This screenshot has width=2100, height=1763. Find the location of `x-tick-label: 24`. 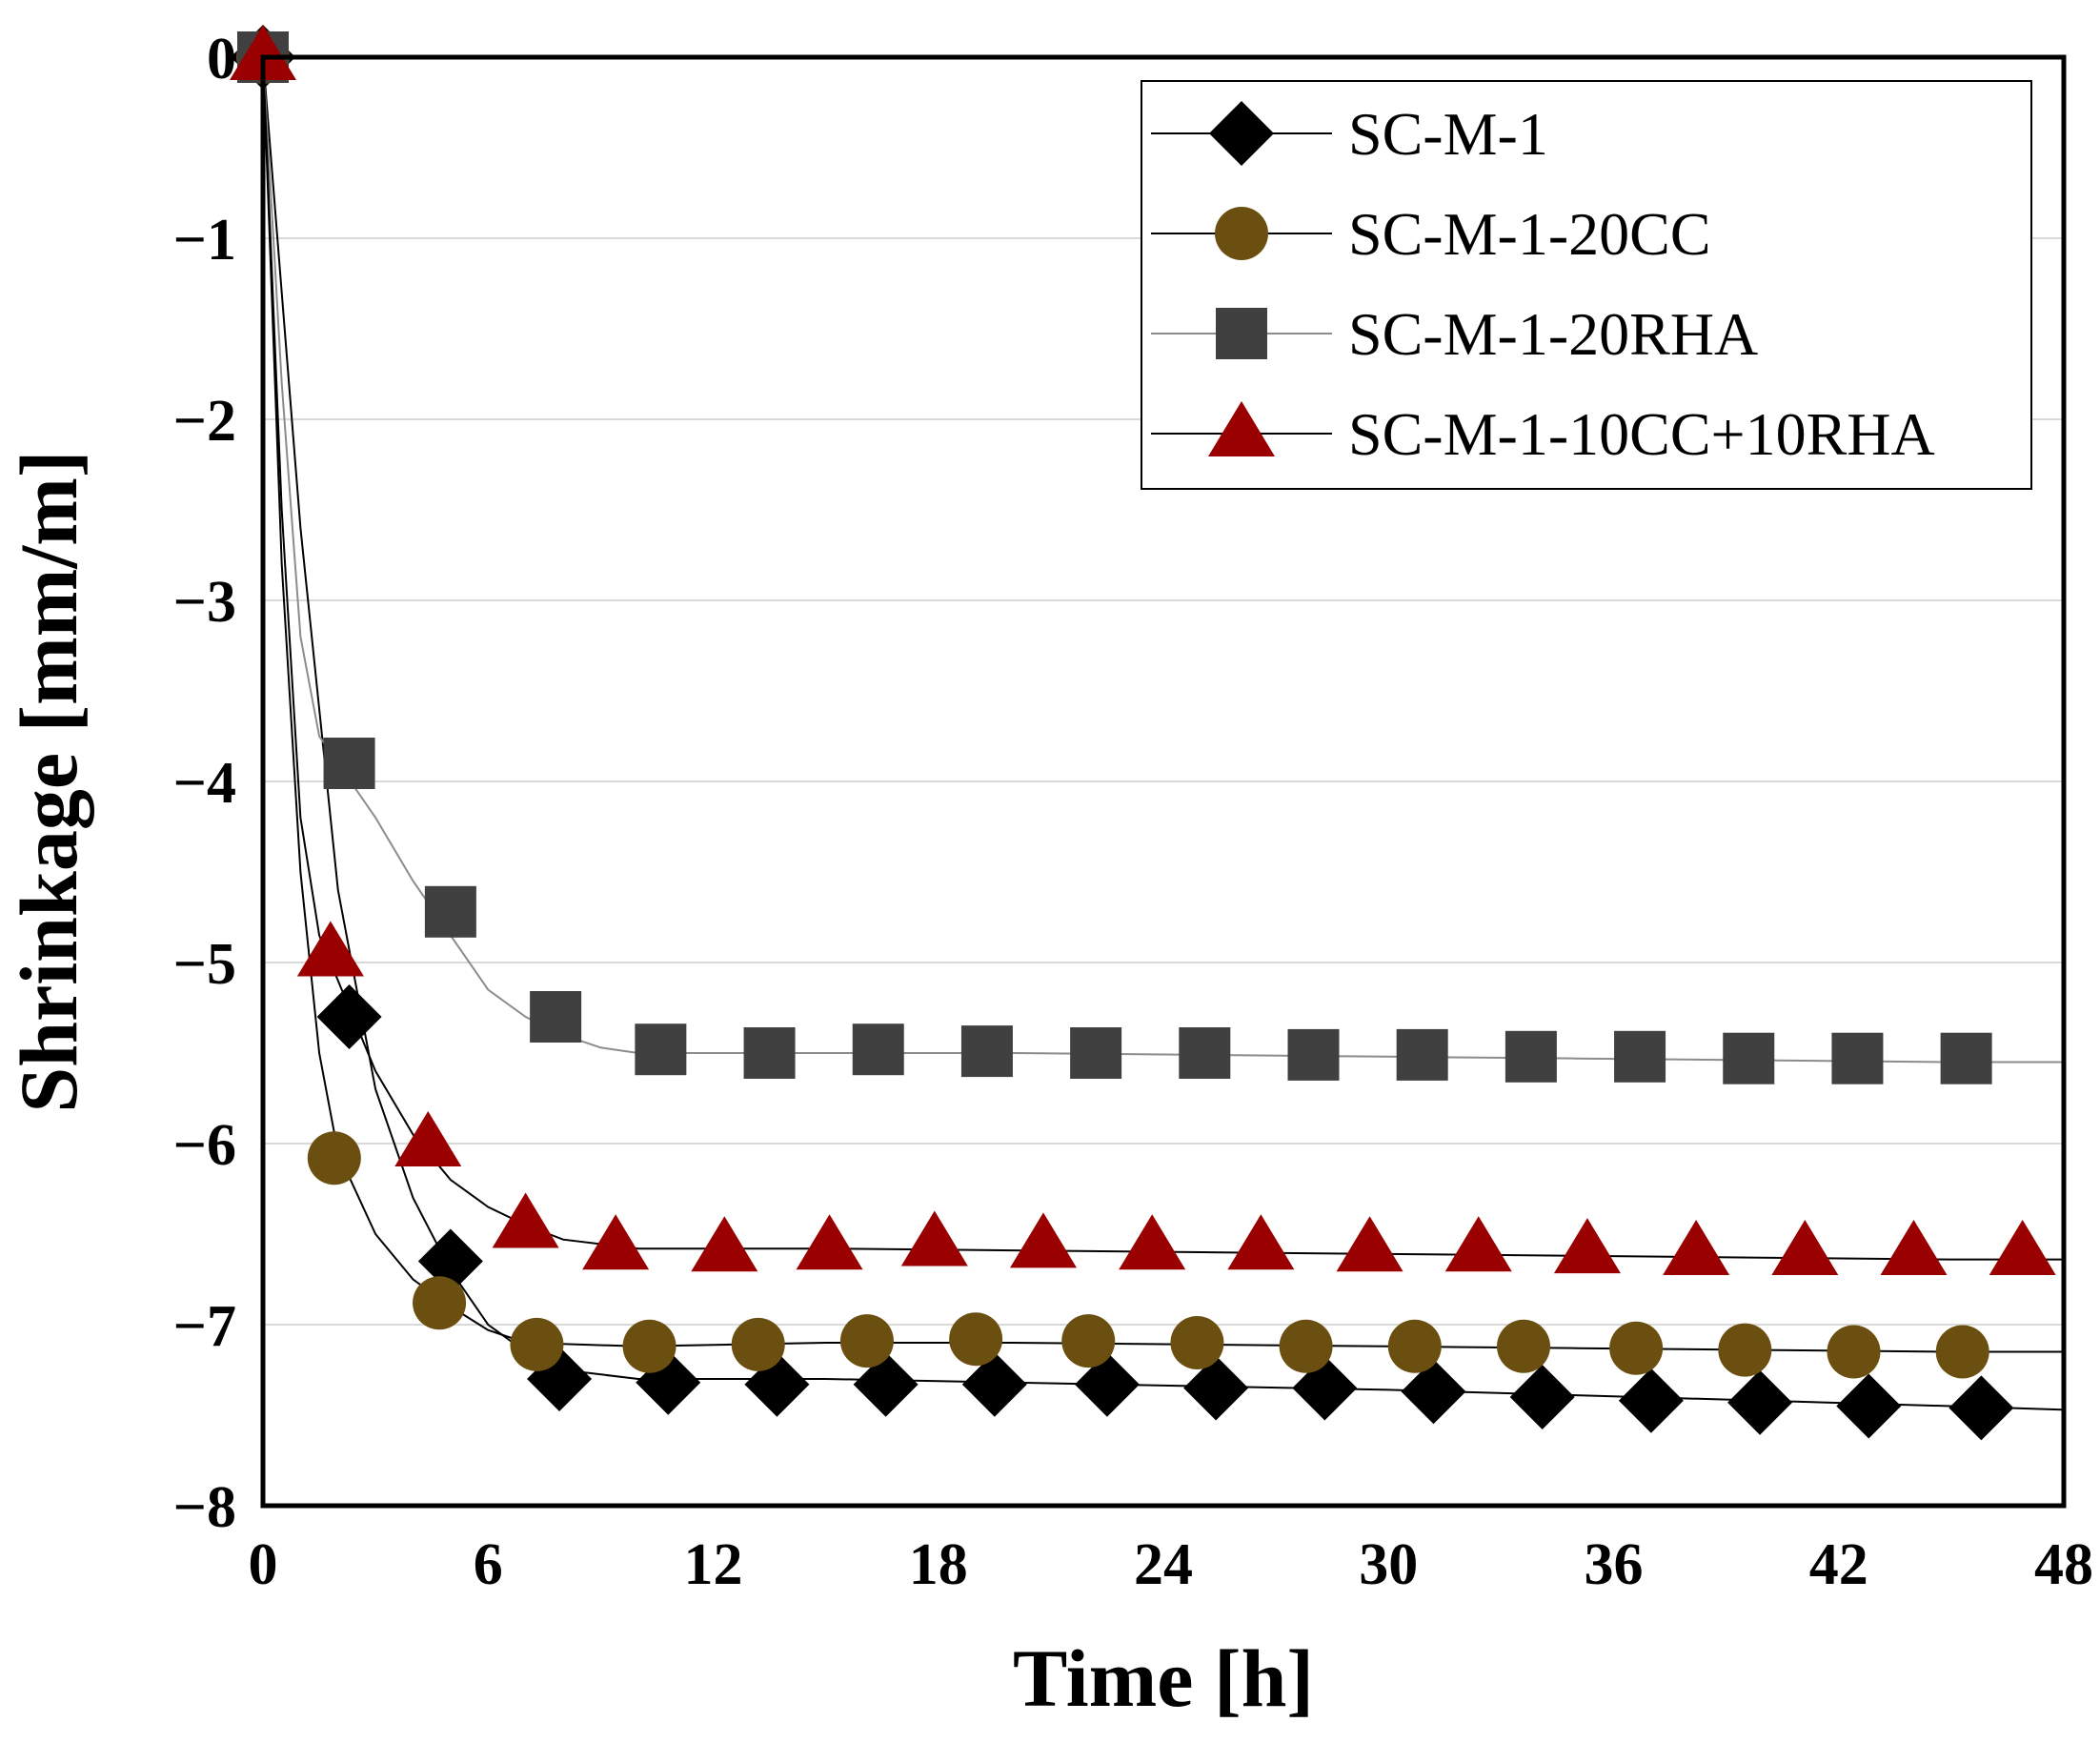

x-tick-label: 24 is located at coordinates (1163, 1564).